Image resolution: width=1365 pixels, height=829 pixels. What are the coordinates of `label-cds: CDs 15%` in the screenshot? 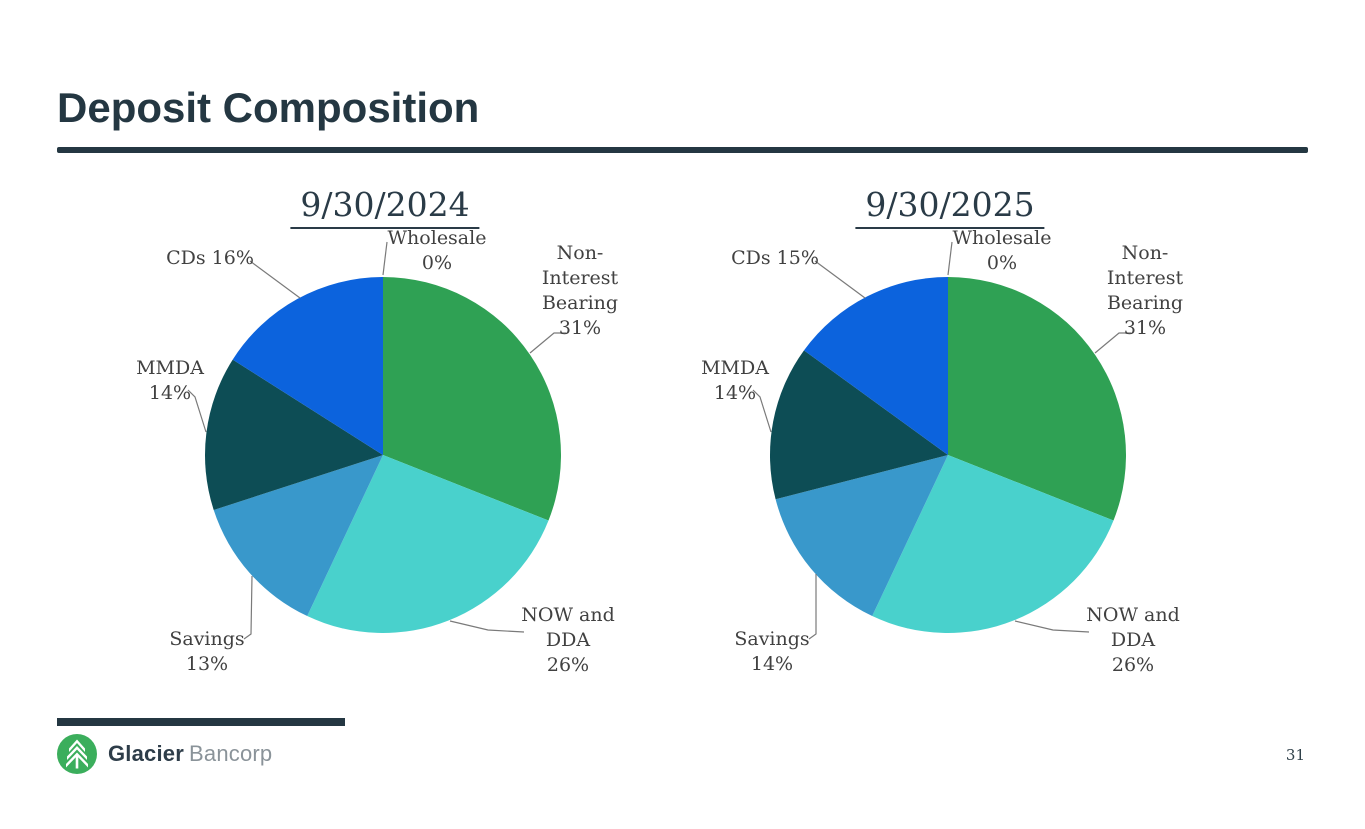 It's located at (775, 258).